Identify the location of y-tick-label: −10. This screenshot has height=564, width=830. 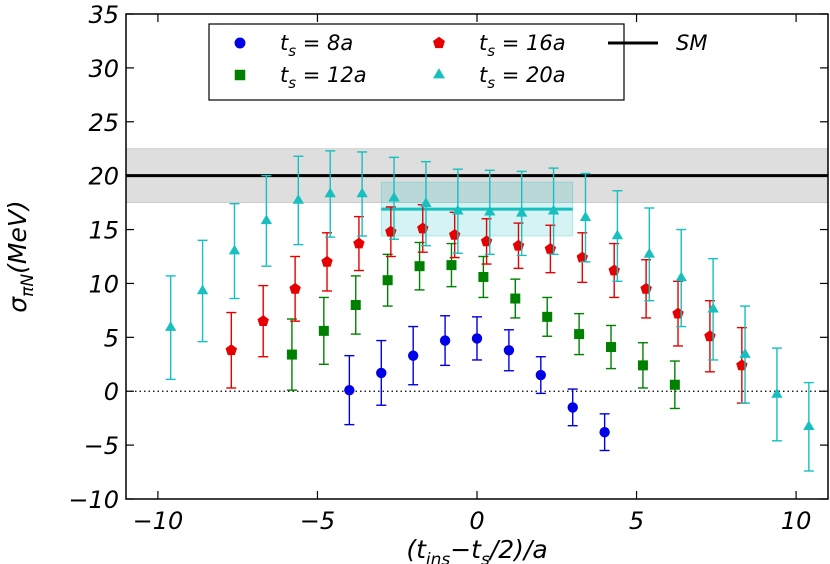
(93, 500).